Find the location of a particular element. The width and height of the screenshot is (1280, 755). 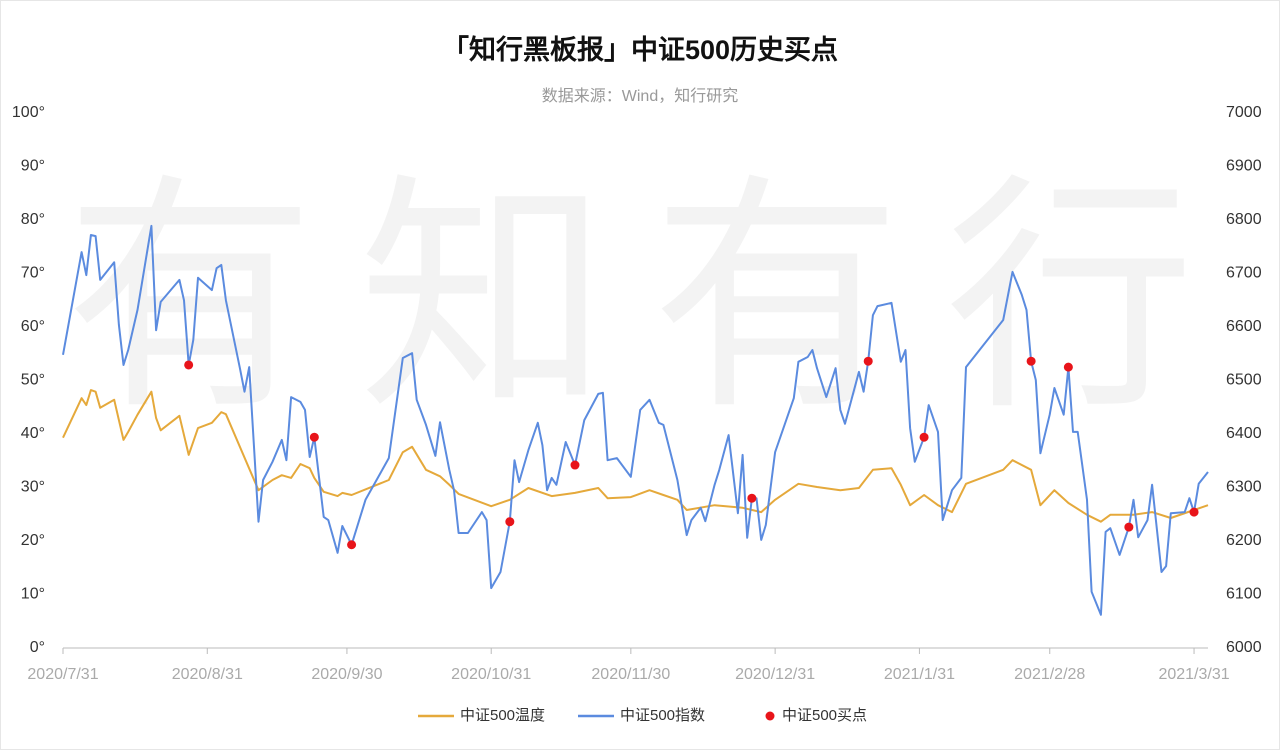

chart-subtitle: 数据来源：Wind，知行研究 is located at coordinates (640, 96).